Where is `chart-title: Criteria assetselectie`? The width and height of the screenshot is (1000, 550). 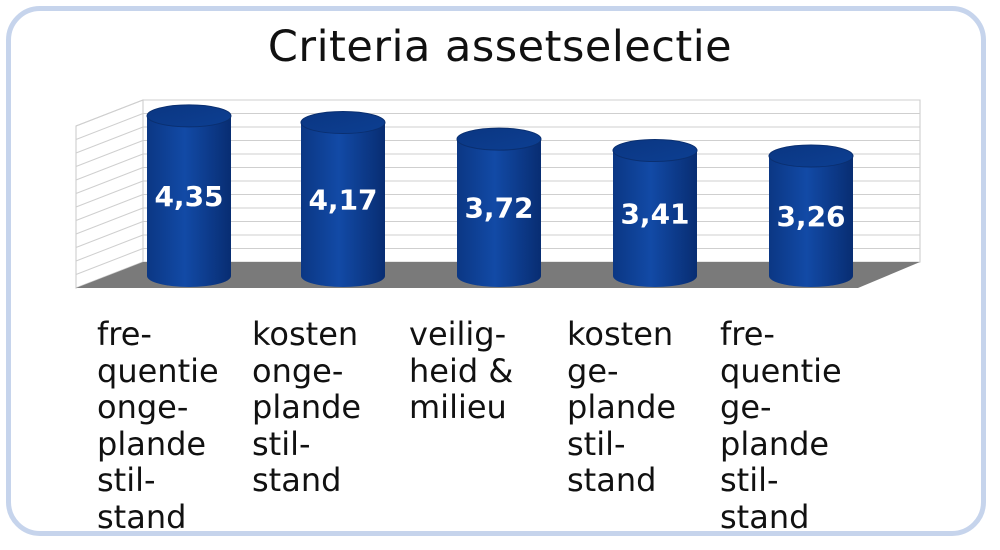
chart-title: Criteria assetselectie is located at coordinates (500, 47).